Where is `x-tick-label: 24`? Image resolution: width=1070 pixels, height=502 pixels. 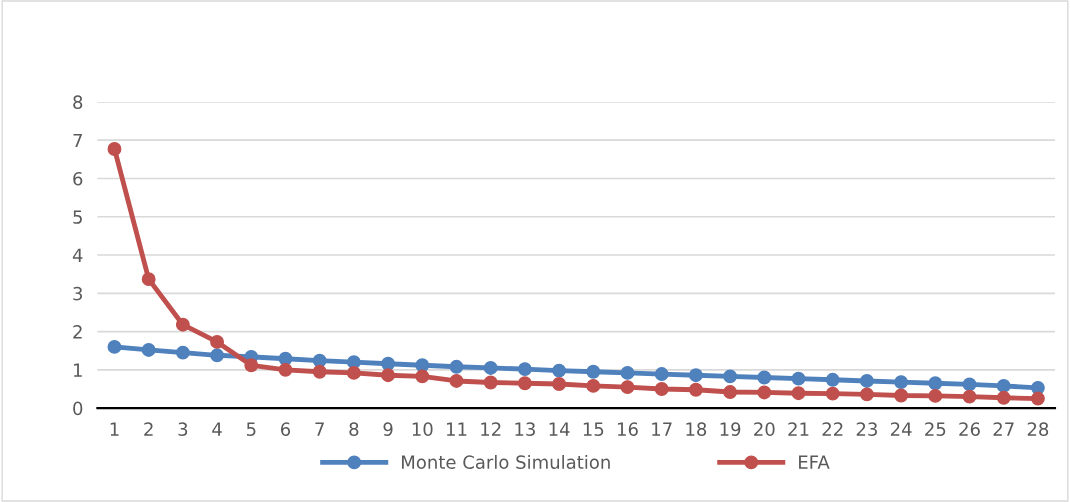
x-tick-label: 24 is located at coordinates (901, 429).